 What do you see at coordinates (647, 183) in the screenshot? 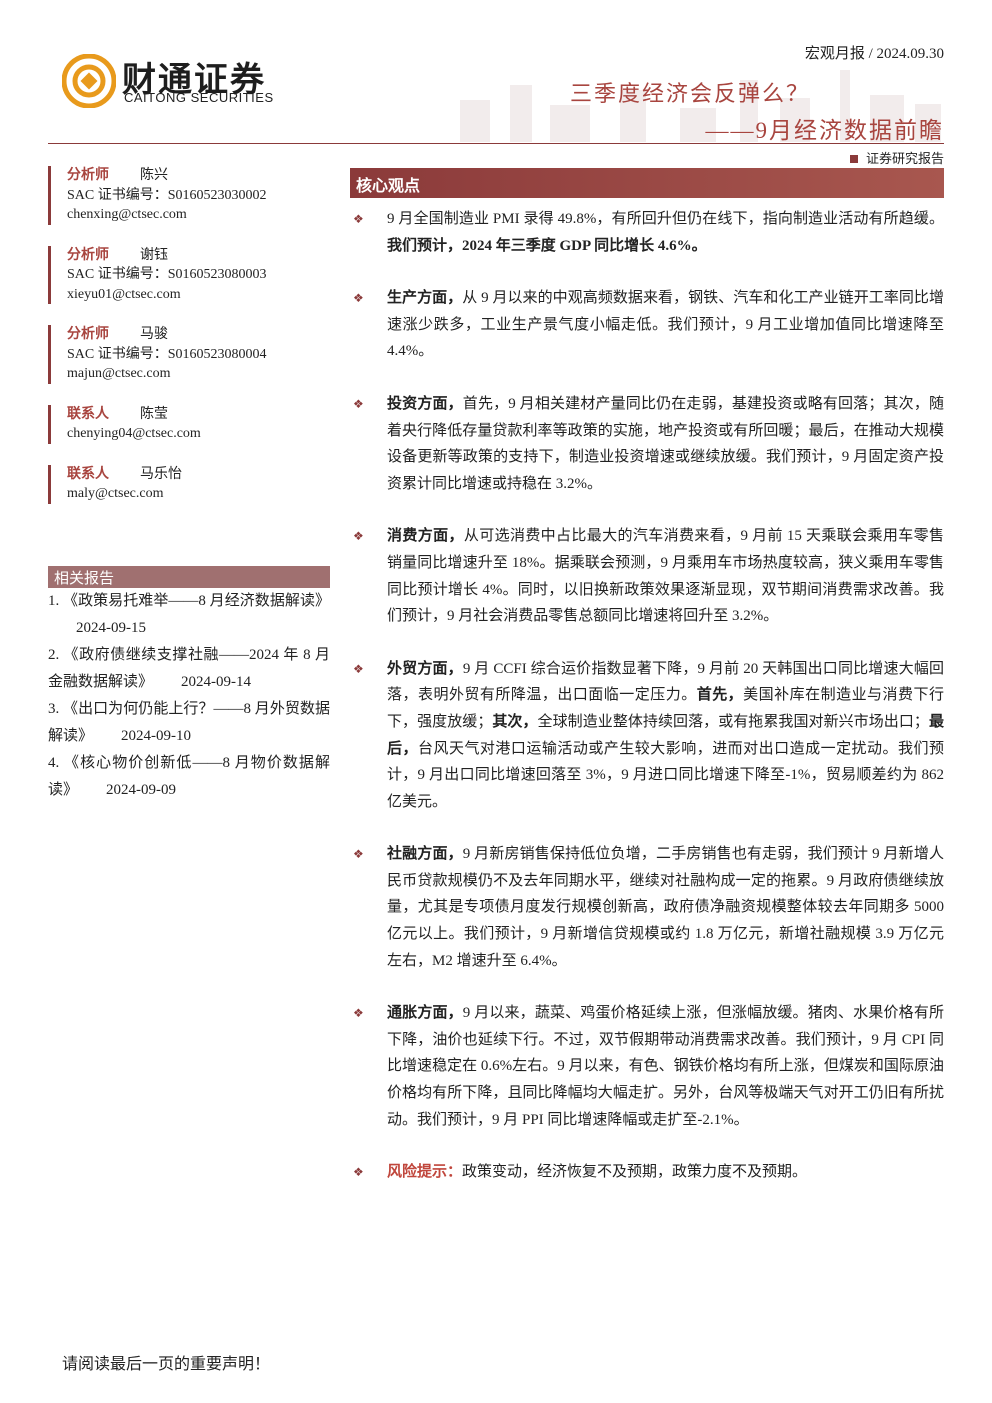
I see `core-heading: 核心观点` at bounding box center [647, 183].